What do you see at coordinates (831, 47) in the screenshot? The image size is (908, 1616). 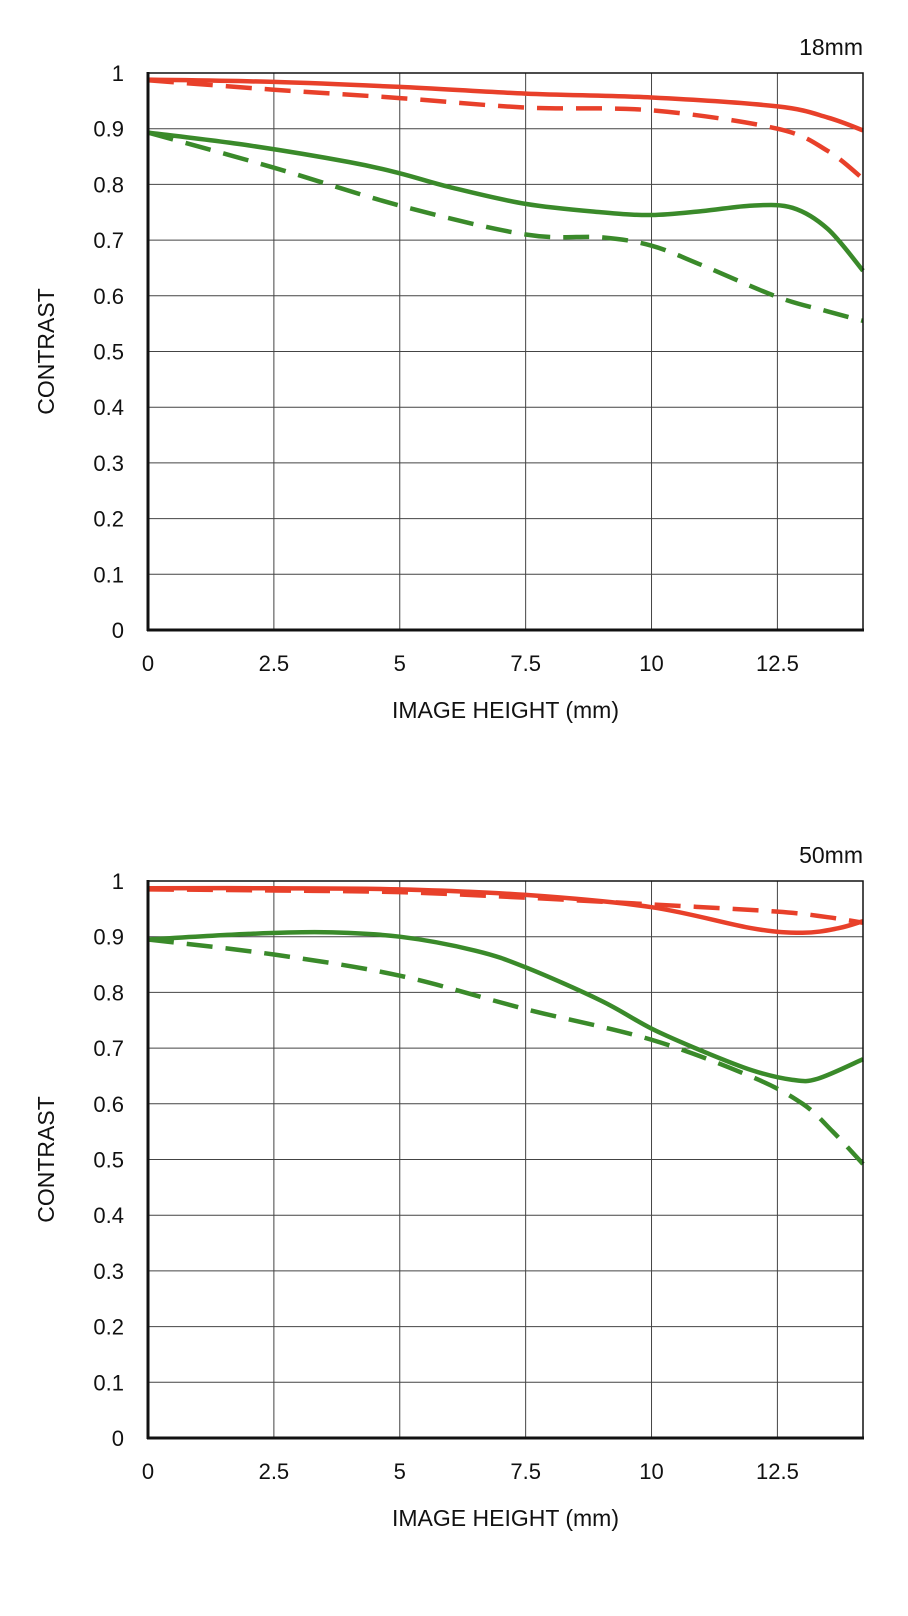 I see `chart-title: 18mm` at bounding box center [831, 47].